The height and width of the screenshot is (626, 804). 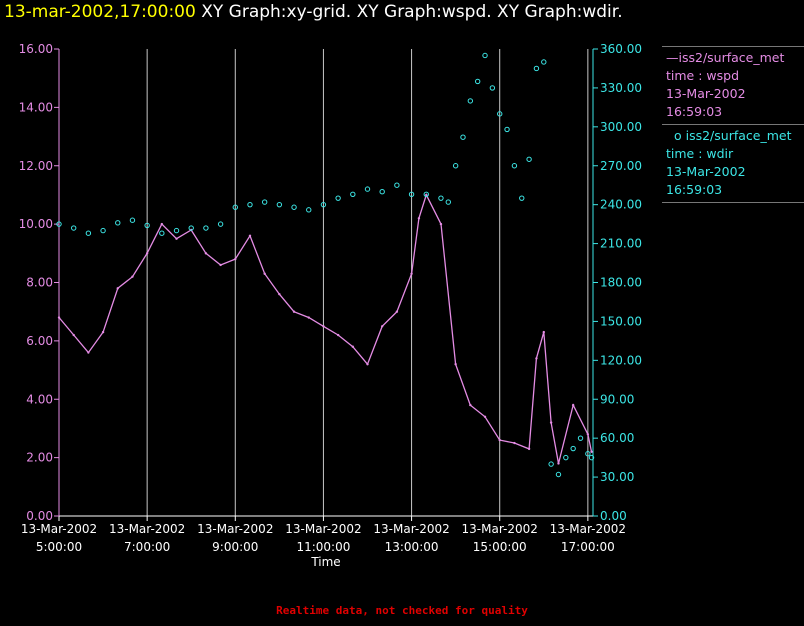 I want to click on y-left-tick-label: 6.00, so click(x=39, y=341).